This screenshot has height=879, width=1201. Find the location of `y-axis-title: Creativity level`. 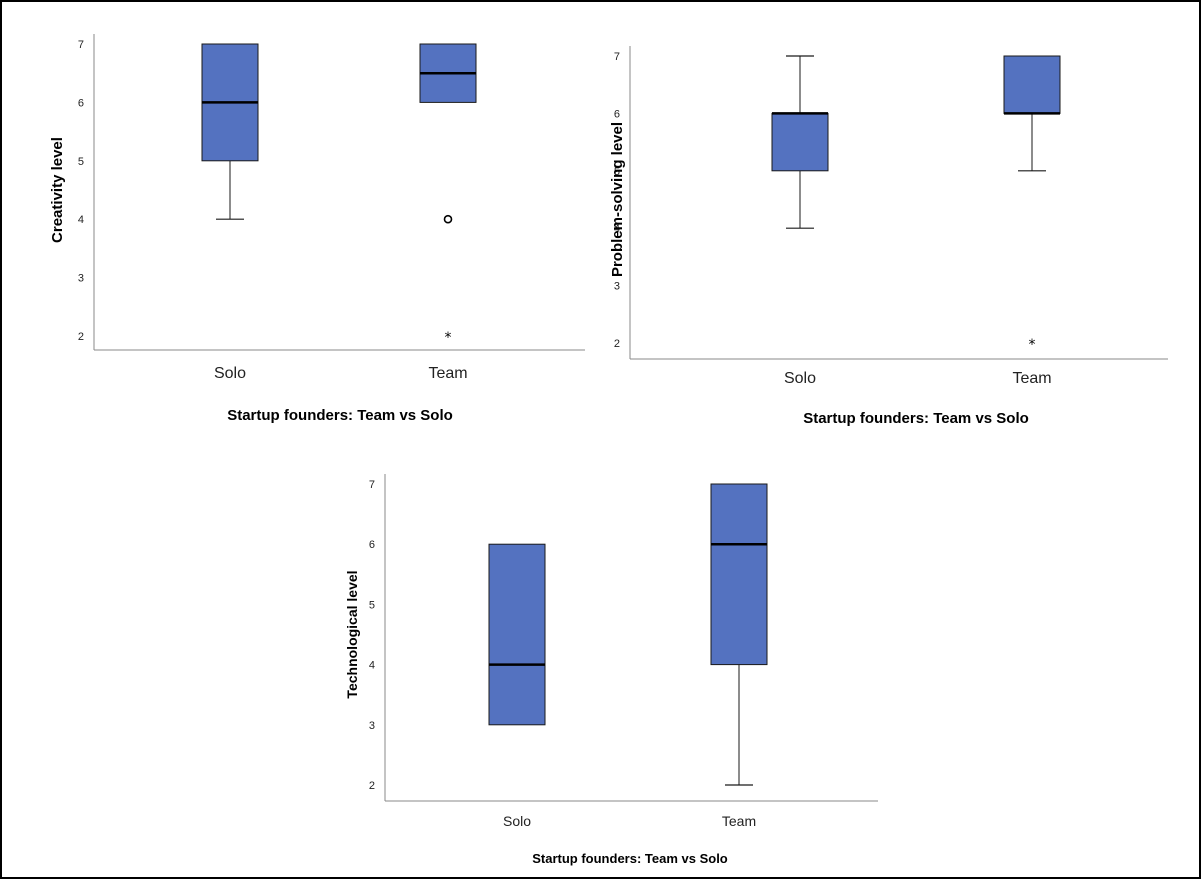

y-axis-title: Creativity level is located at coordinates (57, 190).